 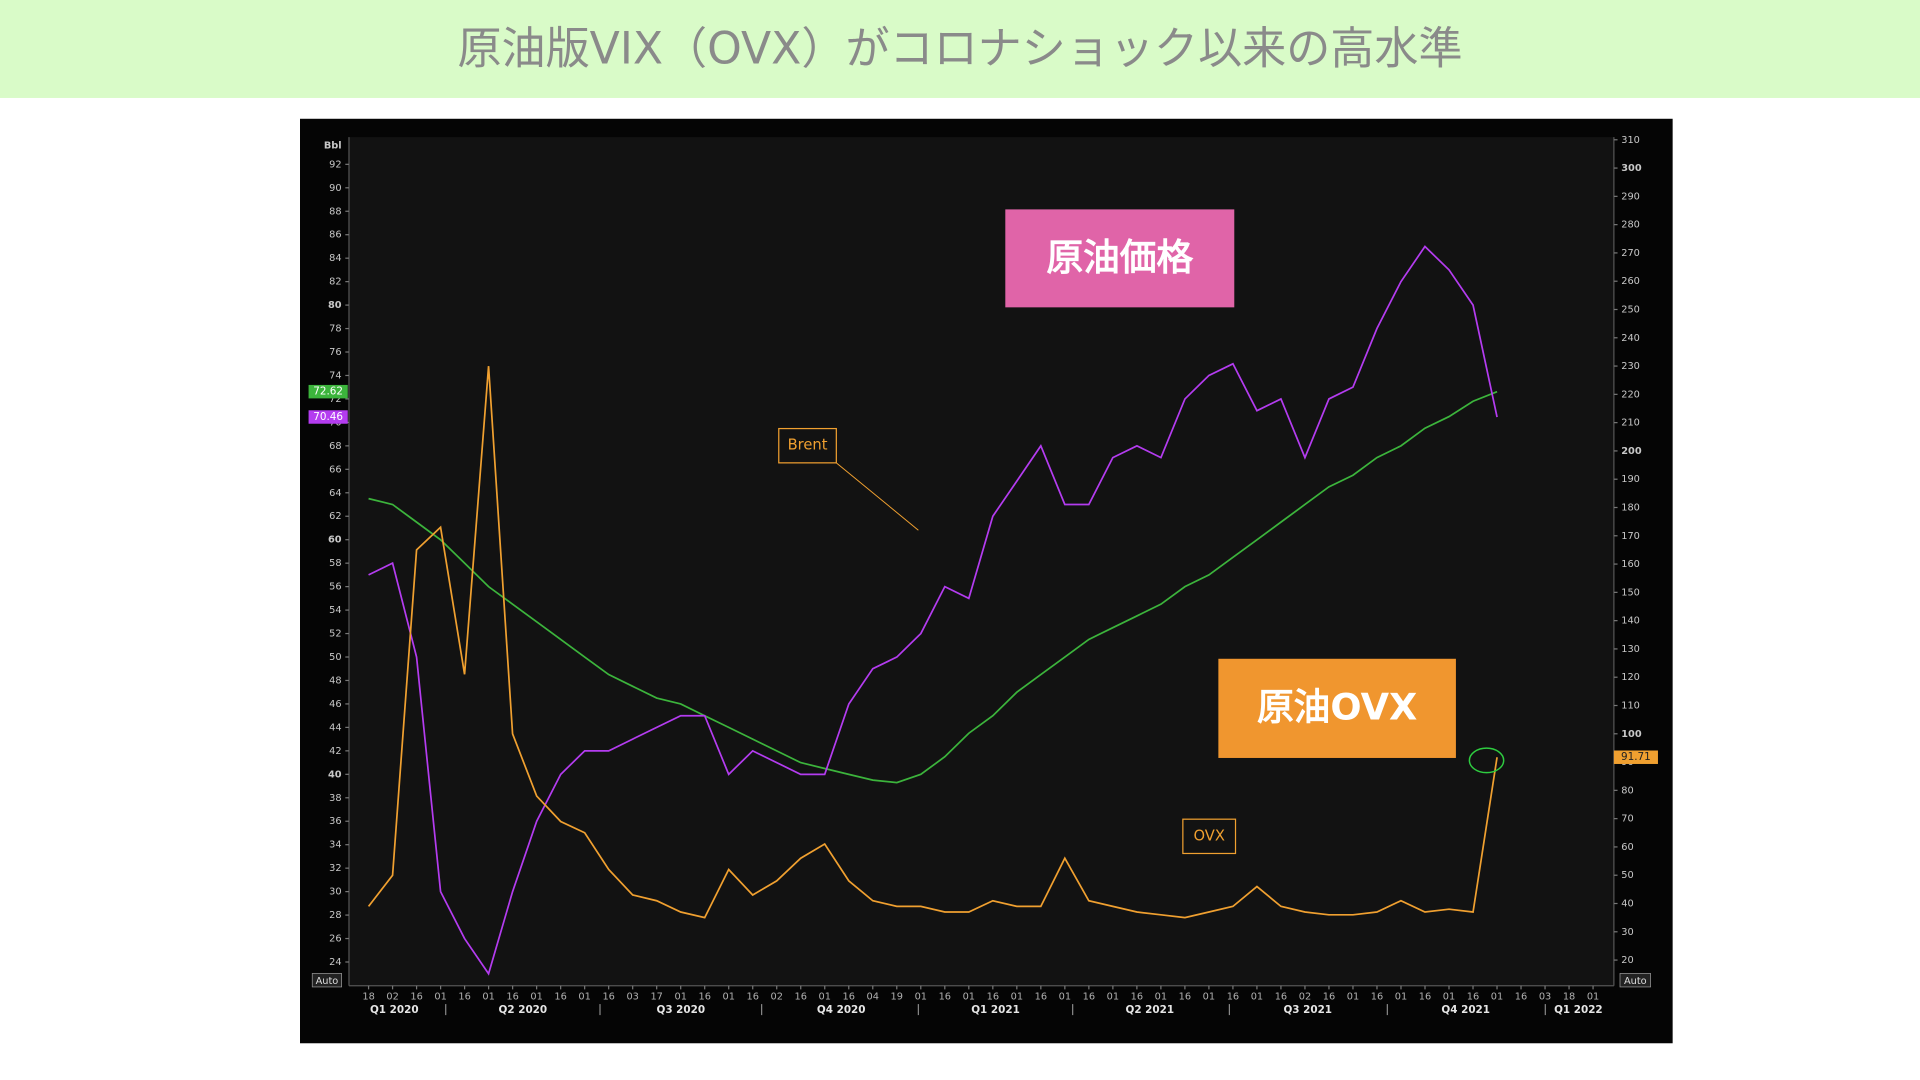 What do you see at coordinates (335, 375) in the screenshot?
I see `y-tick-label: 74` at bounding box center [335, 375].